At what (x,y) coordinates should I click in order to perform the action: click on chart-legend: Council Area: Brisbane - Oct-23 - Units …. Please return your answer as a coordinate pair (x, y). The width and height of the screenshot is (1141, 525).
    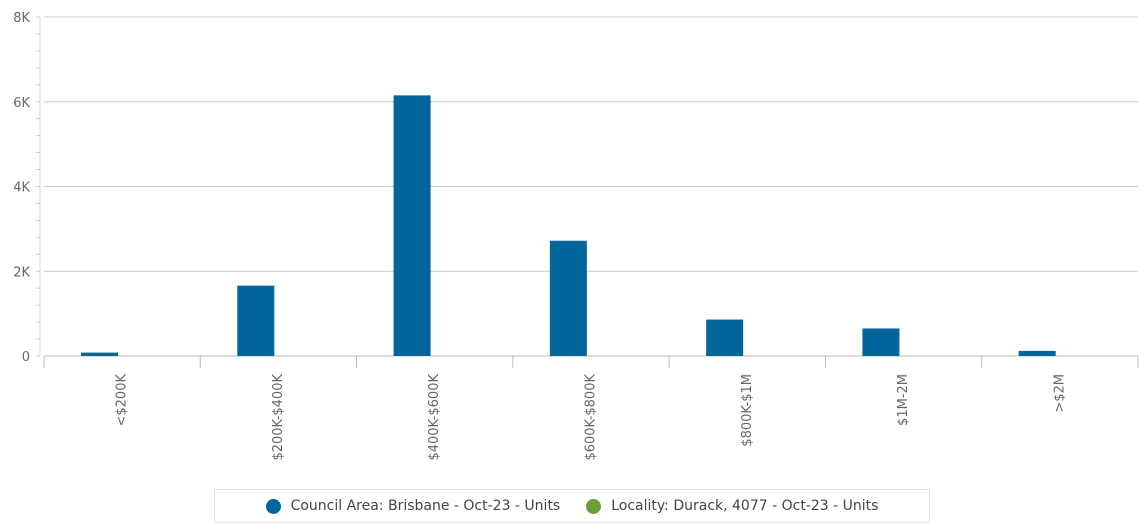
    Looking at the image, I should click on (572, 506).